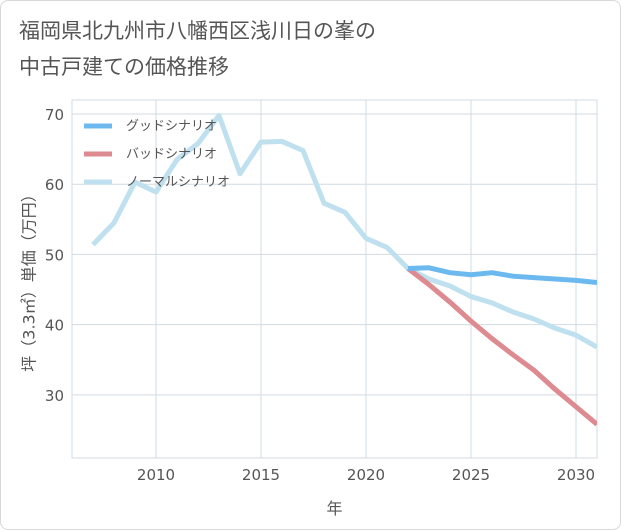 Image resolution: width=621 pixels, height=530 pixels. Describe the element at coordinates (197, 31) in the screenshot. I see `chart-title-line-1: 福岡県北九州市八幡西区浅川日の峯の` at that location.